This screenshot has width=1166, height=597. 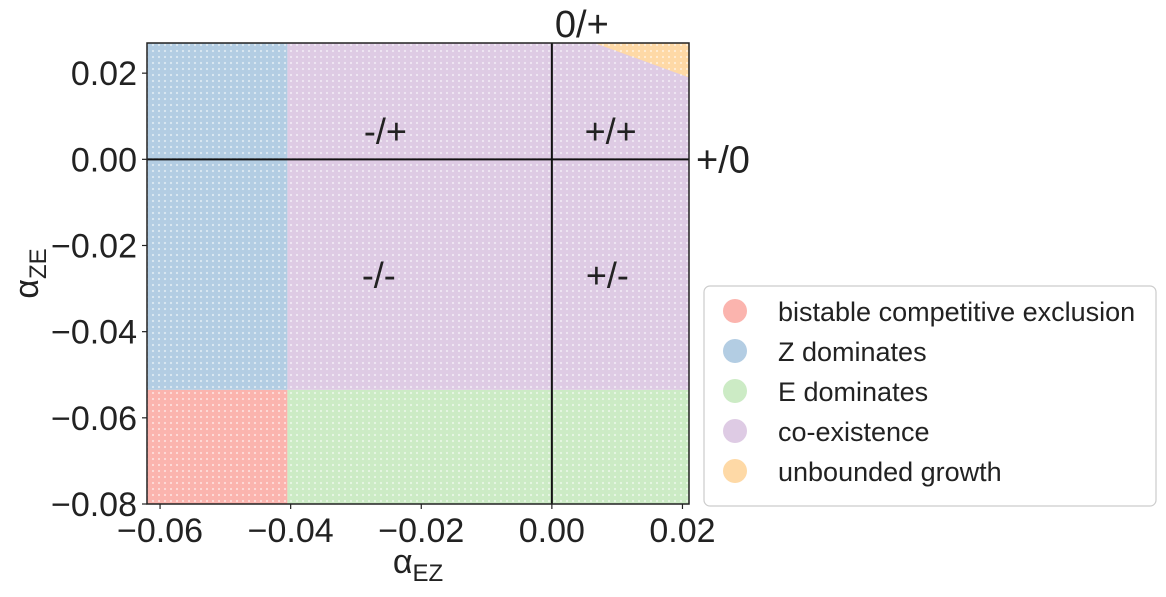 What do you see at coordinates (853, 392) in the screenshot?
I see `legend-entry-label: E dominates` at bounding box center [853, 392].